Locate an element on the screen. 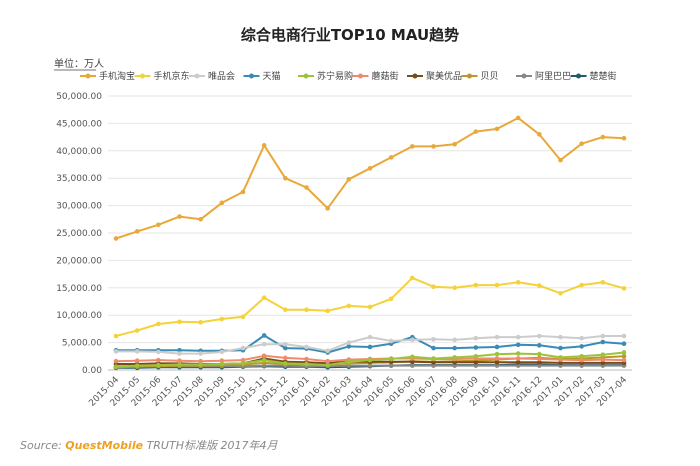 Image resolution: width=700 pixels, height=466 pixels. legend-item: 天猫 is located at coordinates (262, 76).